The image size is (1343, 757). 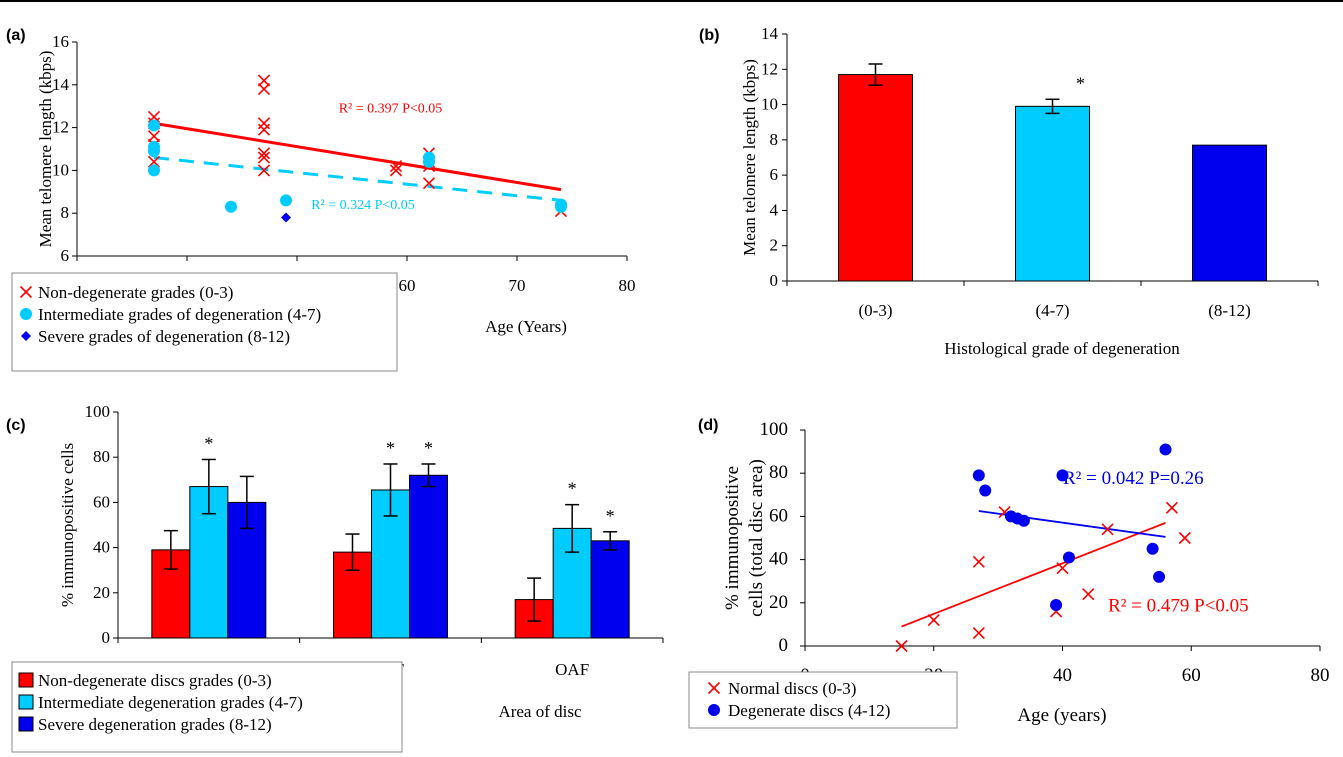 What do you see at coordinates (517, 285) in the screenshot?
I see `x-tick-label: 70` at bounding box center [517, 285].